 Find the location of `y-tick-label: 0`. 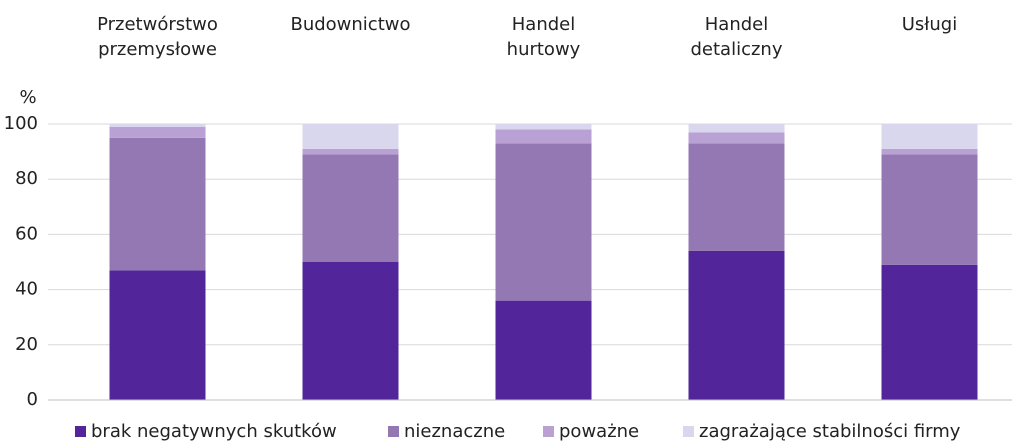

y-tick-label: 0 is located at coordinates (32, 399).